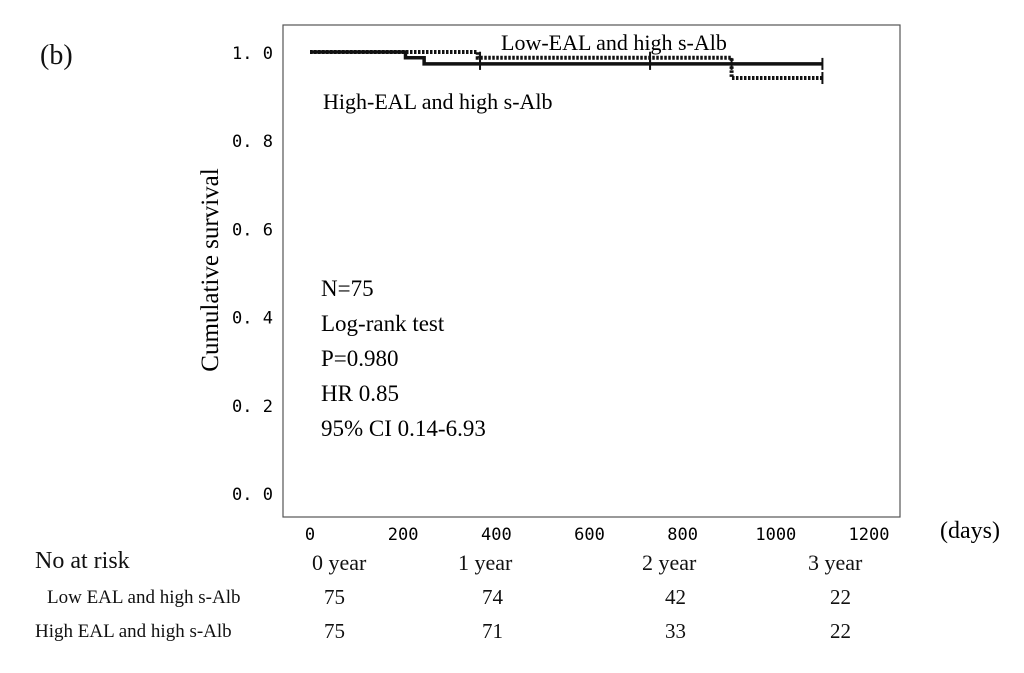 The image size is (1024, 673). I want to click on risk-cell: 71, so click(492, 631).